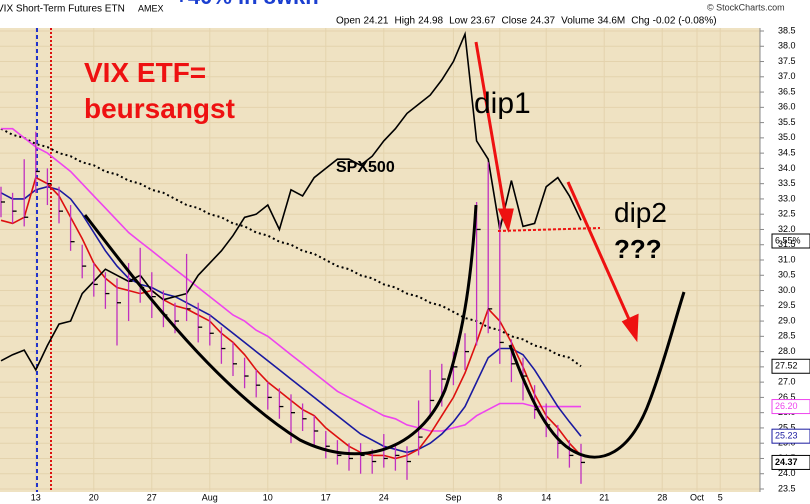  I want to click on x-tick-label: 13, so click(36, 497).